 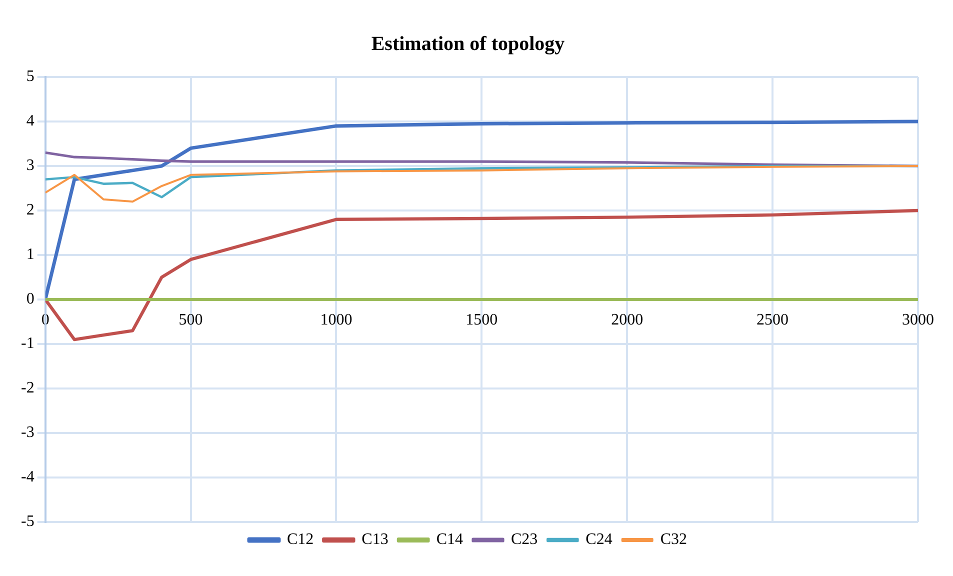 I want to click on legend-label: C32, so click(x=674, y=539).